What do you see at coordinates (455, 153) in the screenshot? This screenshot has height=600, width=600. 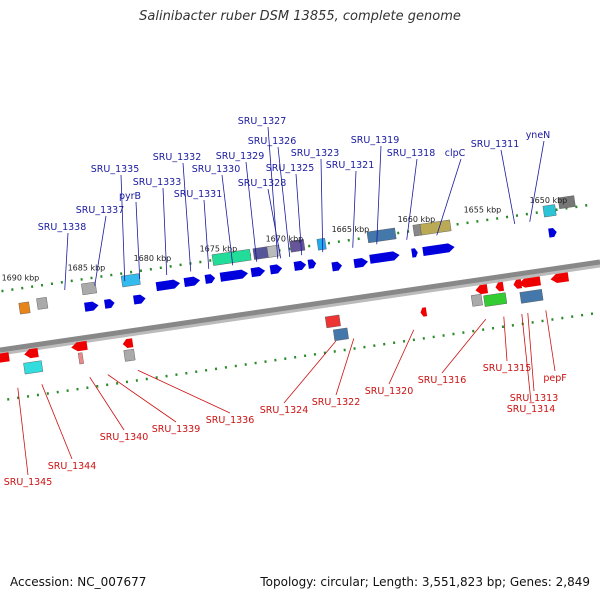 I see `forward-gene-label: clpC` at bounding box center [455, 153].